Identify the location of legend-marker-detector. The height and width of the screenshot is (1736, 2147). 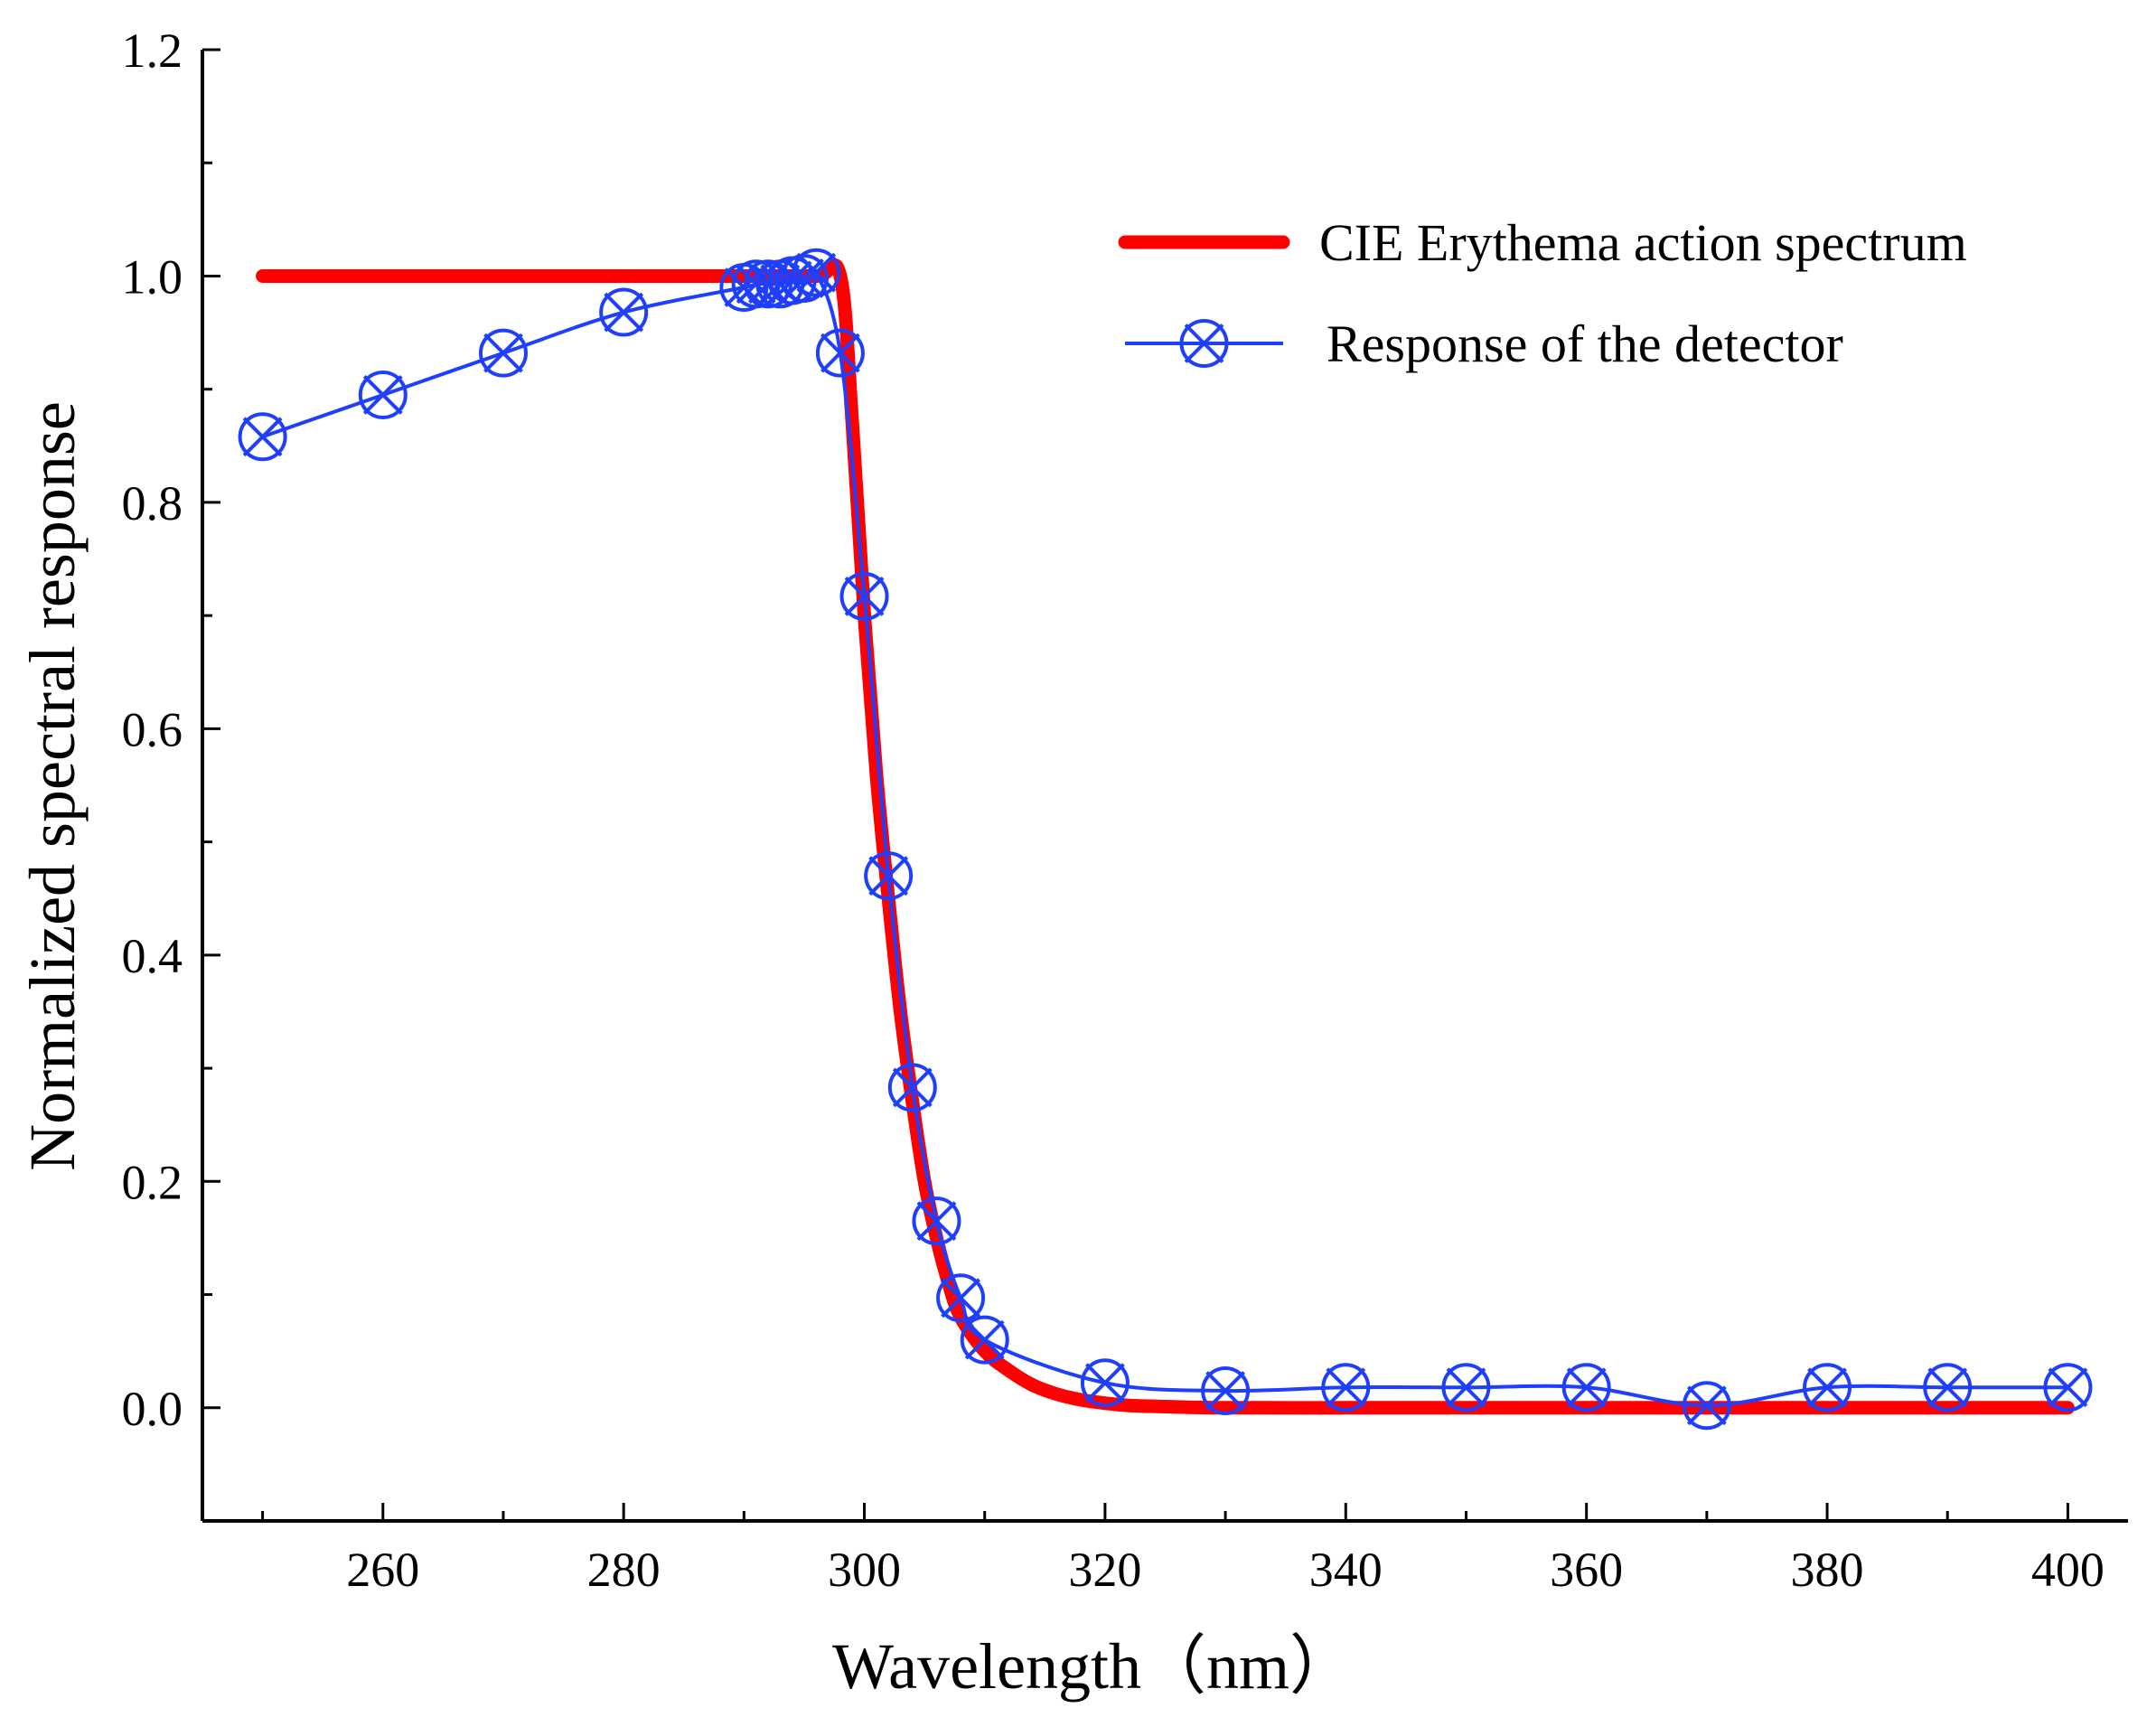
(1204, 343).